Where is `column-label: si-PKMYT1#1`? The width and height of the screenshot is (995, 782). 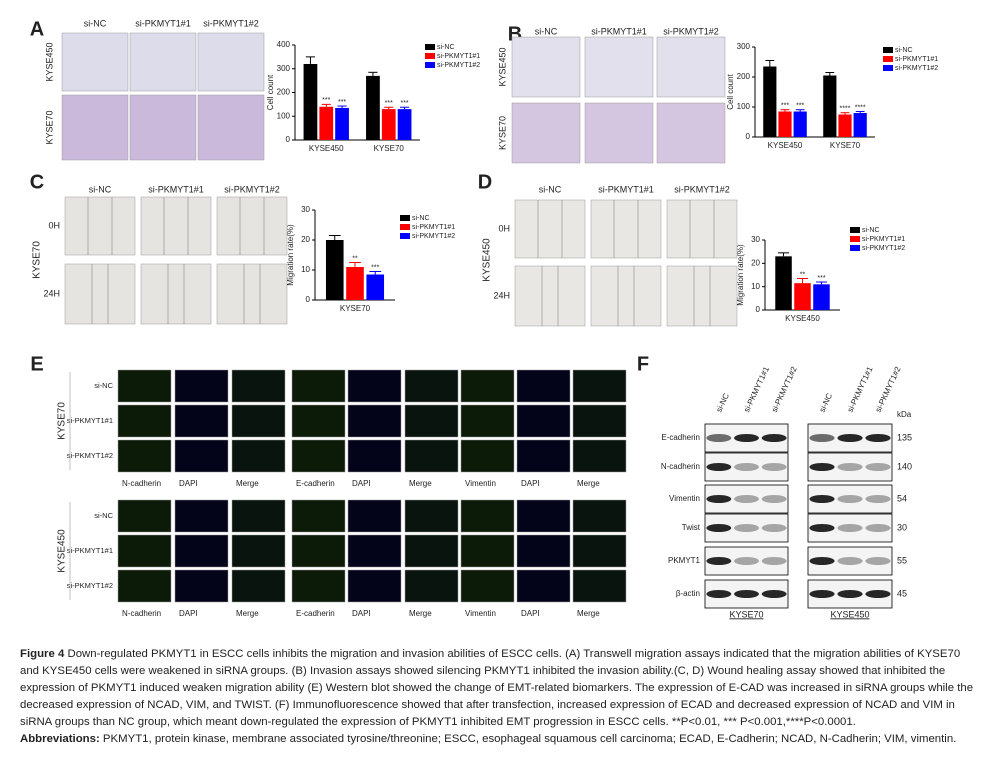 column-label: si-PKMYT1#1 is located at coordinates (163, 23).